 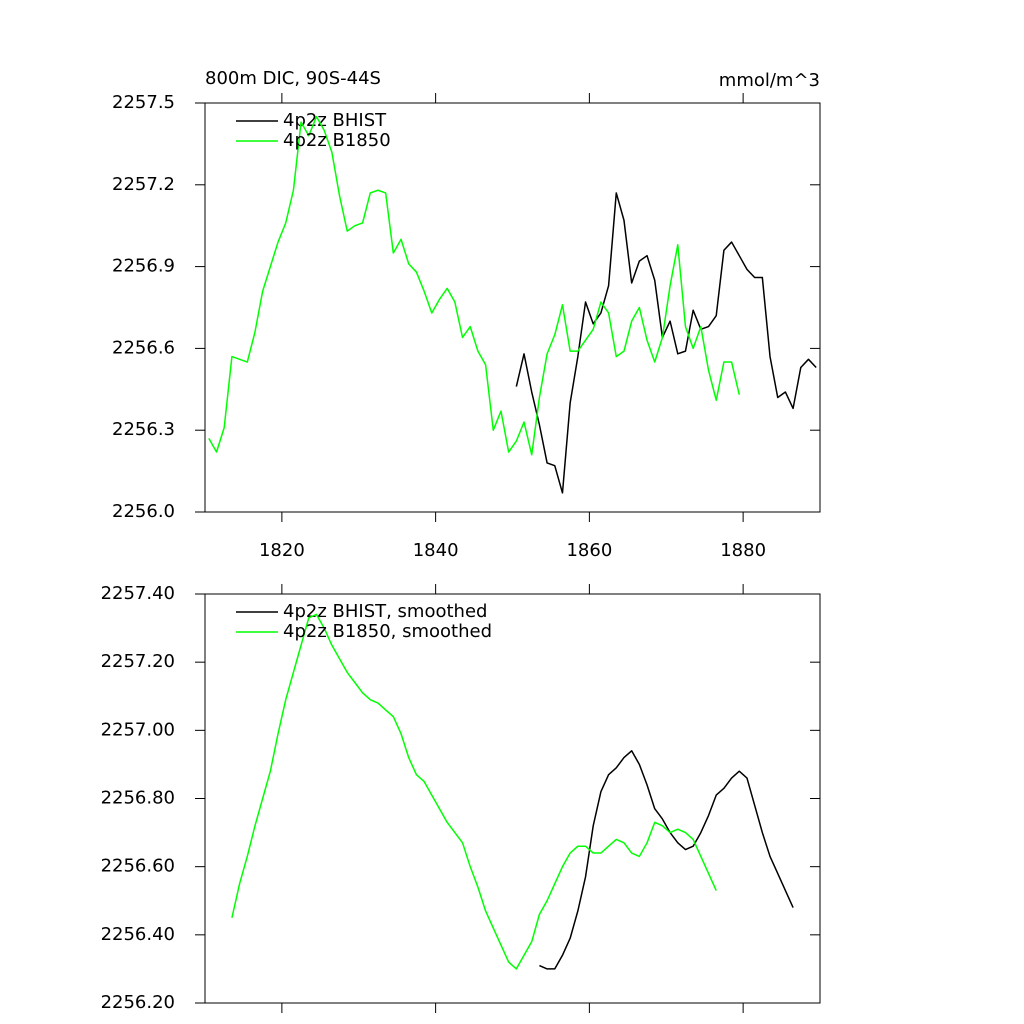 What do you see at coordinates (138, 1002) in the screenshot?
I see `y-tick-label: 2256.20` at bounding box center [138, 1002].